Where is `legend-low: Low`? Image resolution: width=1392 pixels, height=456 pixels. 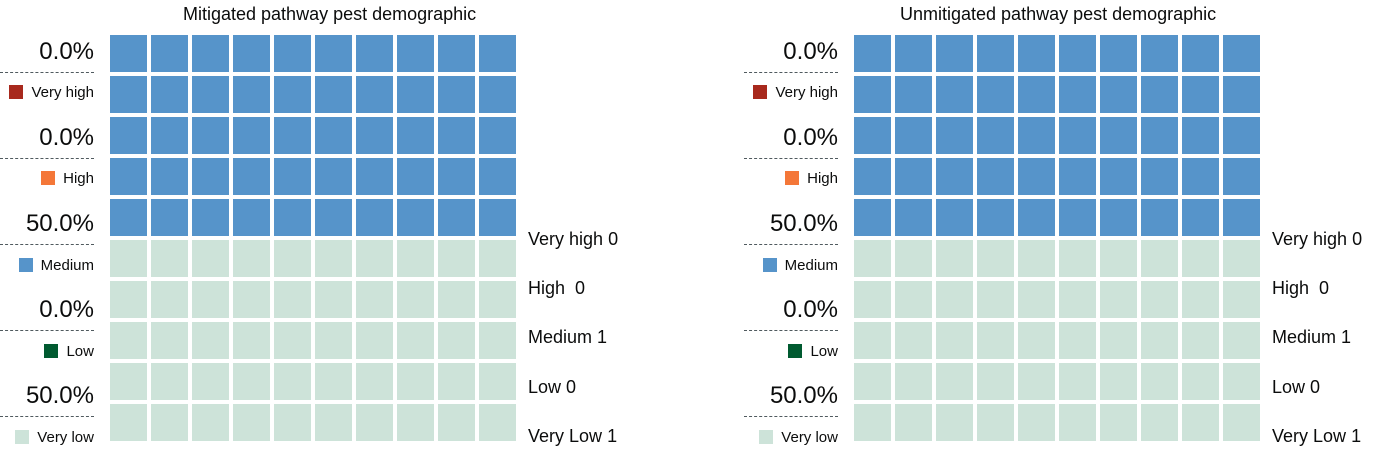
legend-low: Low is located at coordinates (47, 351).